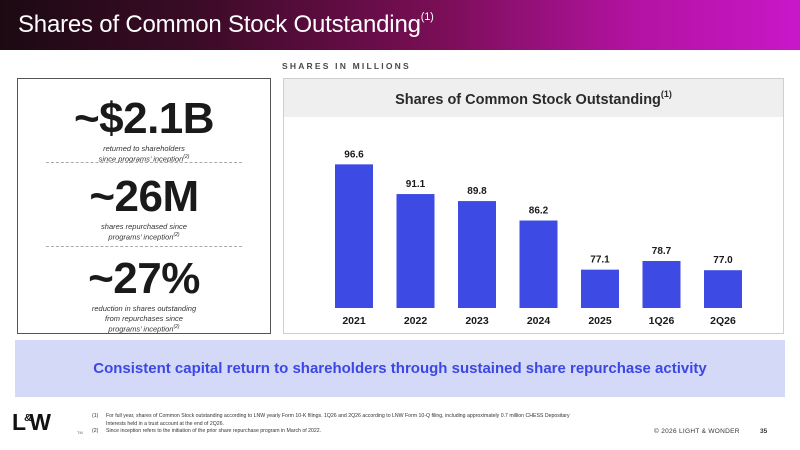 The height and width of the screenshot is (450, 800). What do you see at coordinates (662, 321) in the screenshot?
I see `x-tick-label: 1Q26` at bounding box center [662, 321].